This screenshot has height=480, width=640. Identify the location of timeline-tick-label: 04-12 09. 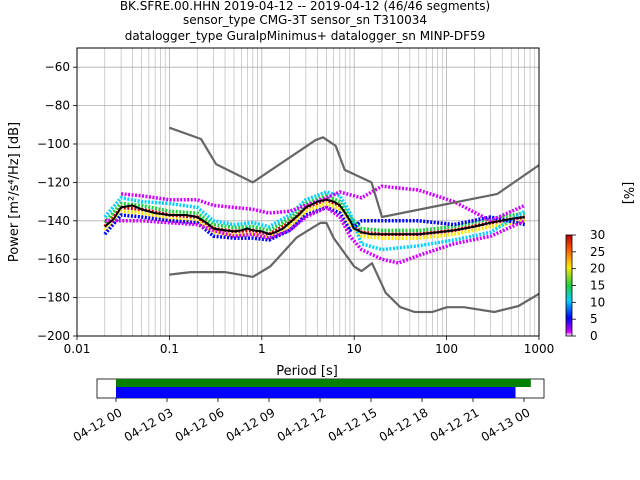
(251, 424).